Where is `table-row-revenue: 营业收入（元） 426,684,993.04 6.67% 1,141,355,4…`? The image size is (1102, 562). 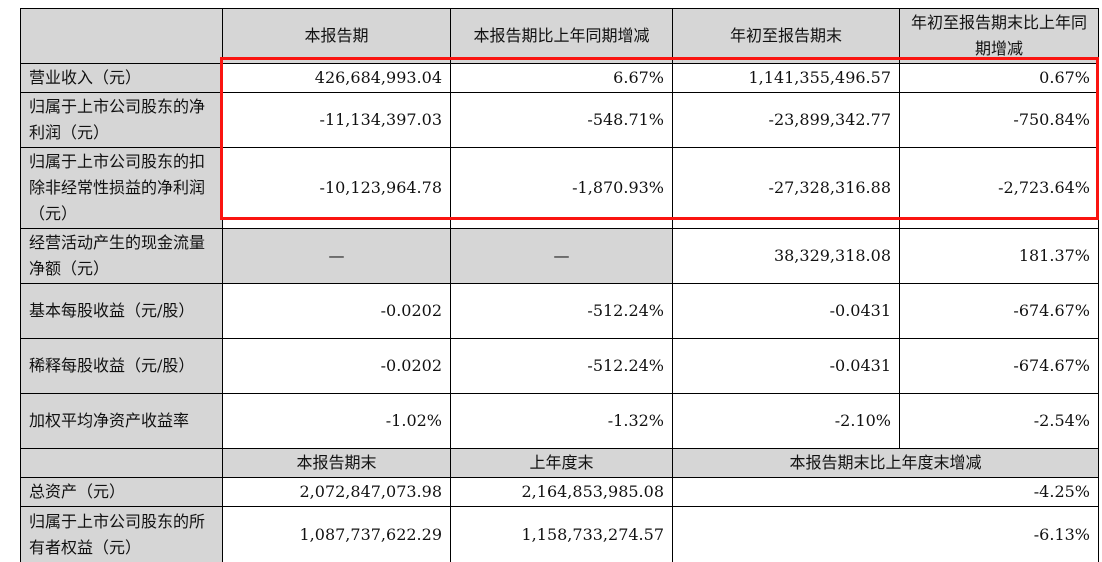
table-row-revenue: 营业收入（元） 426,684,993.04 6.67% 1,141,355,4… is located at coordinates (559, 78).